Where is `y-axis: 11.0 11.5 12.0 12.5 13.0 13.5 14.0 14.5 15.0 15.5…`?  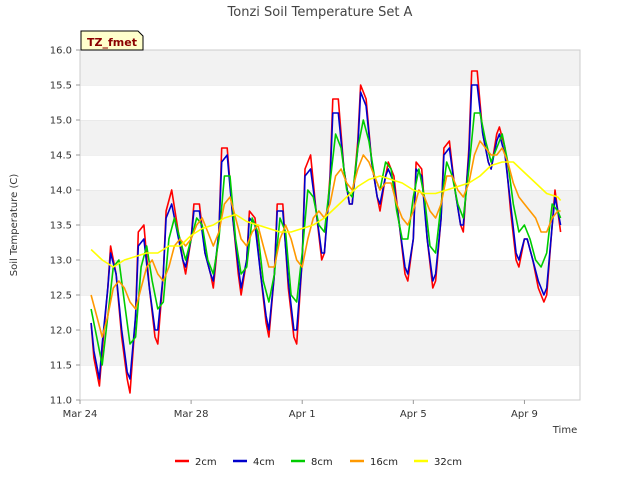 y-axis: 11.0 11.5 12.0 12.5 13.0 13.5 14.0 14.5 15.0 15.5… is located at coordinates (65, 226).